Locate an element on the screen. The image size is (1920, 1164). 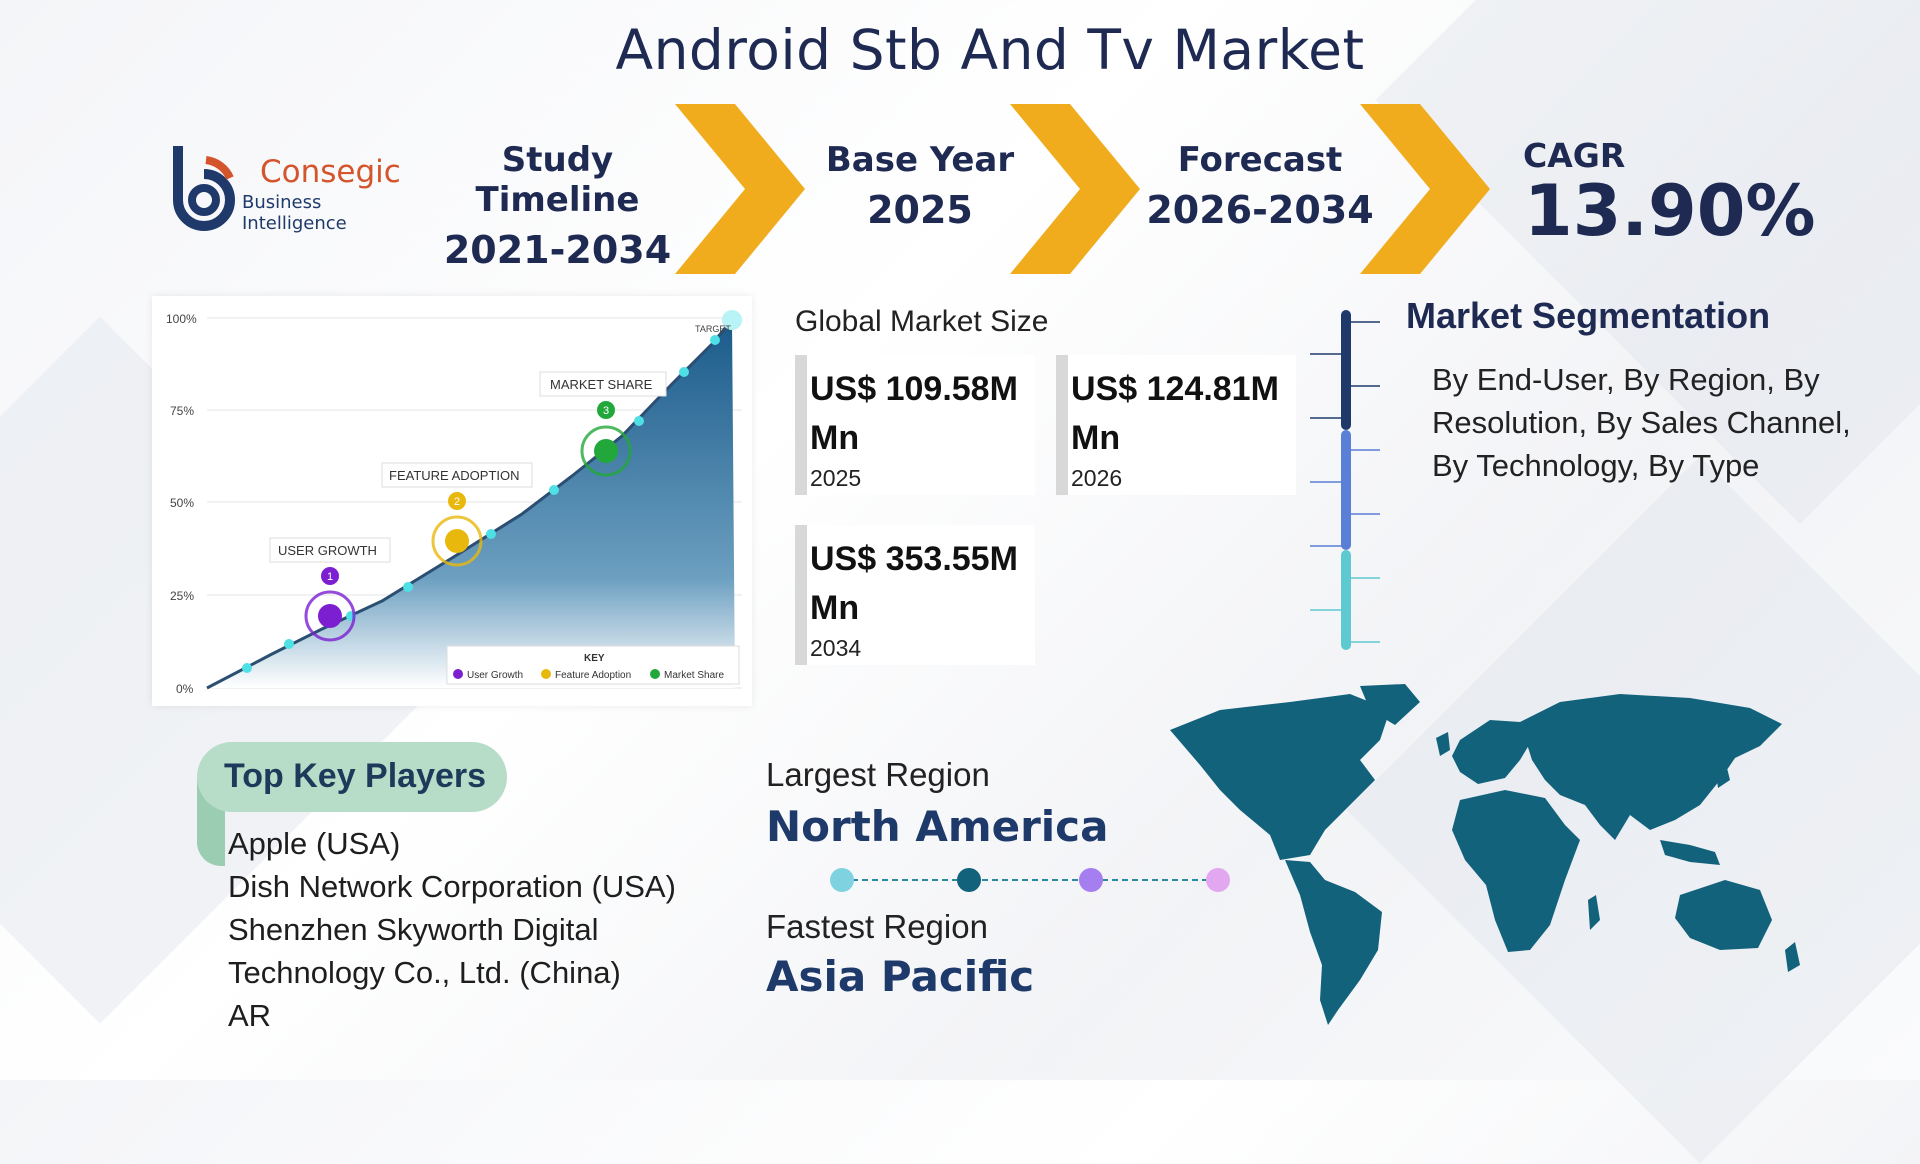
key-player-item: Dish Network Corporation (USA) is located at coordinates (452, 886).